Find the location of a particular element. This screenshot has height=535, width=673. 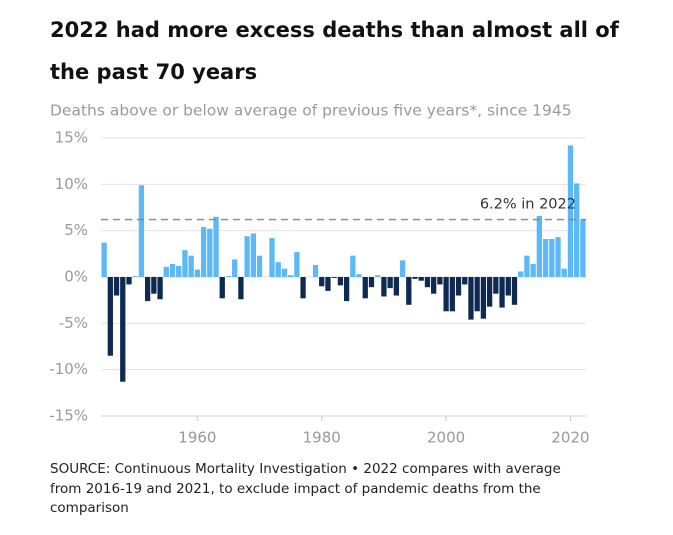

y-tick-label: -10% is located at coordinates (68, 369).